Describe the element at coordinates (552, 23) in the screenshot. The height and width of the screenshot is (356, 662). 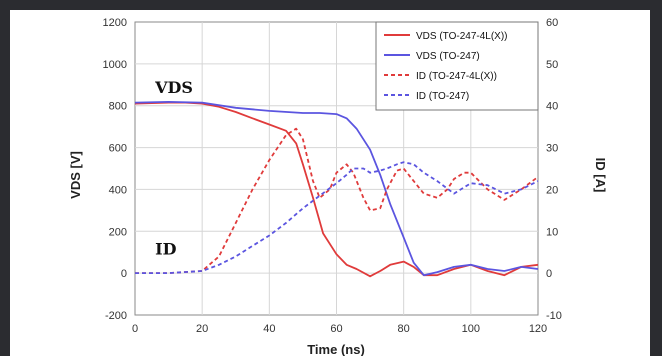
I see `y-right-tick-label: 60` at that location.